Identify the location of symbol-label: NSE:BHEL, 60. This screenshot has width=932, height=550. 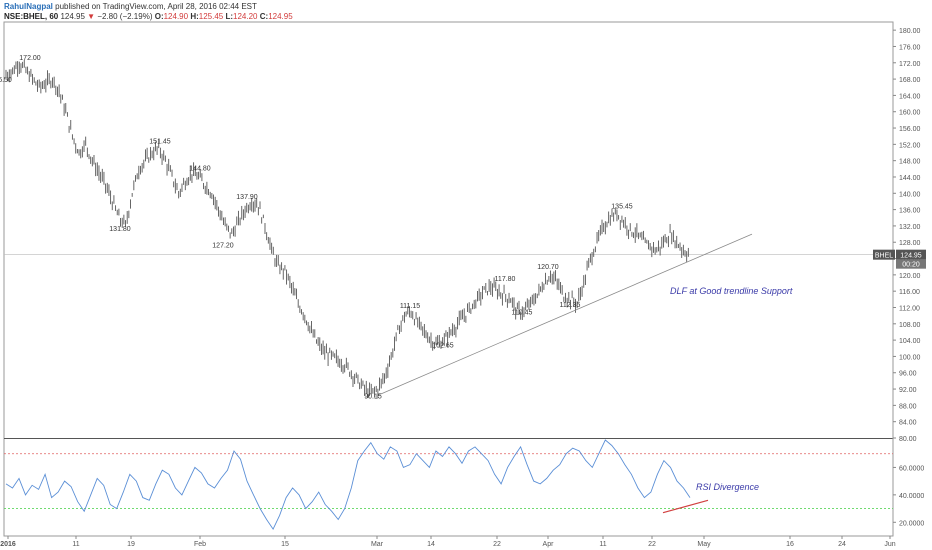
(31, 16).